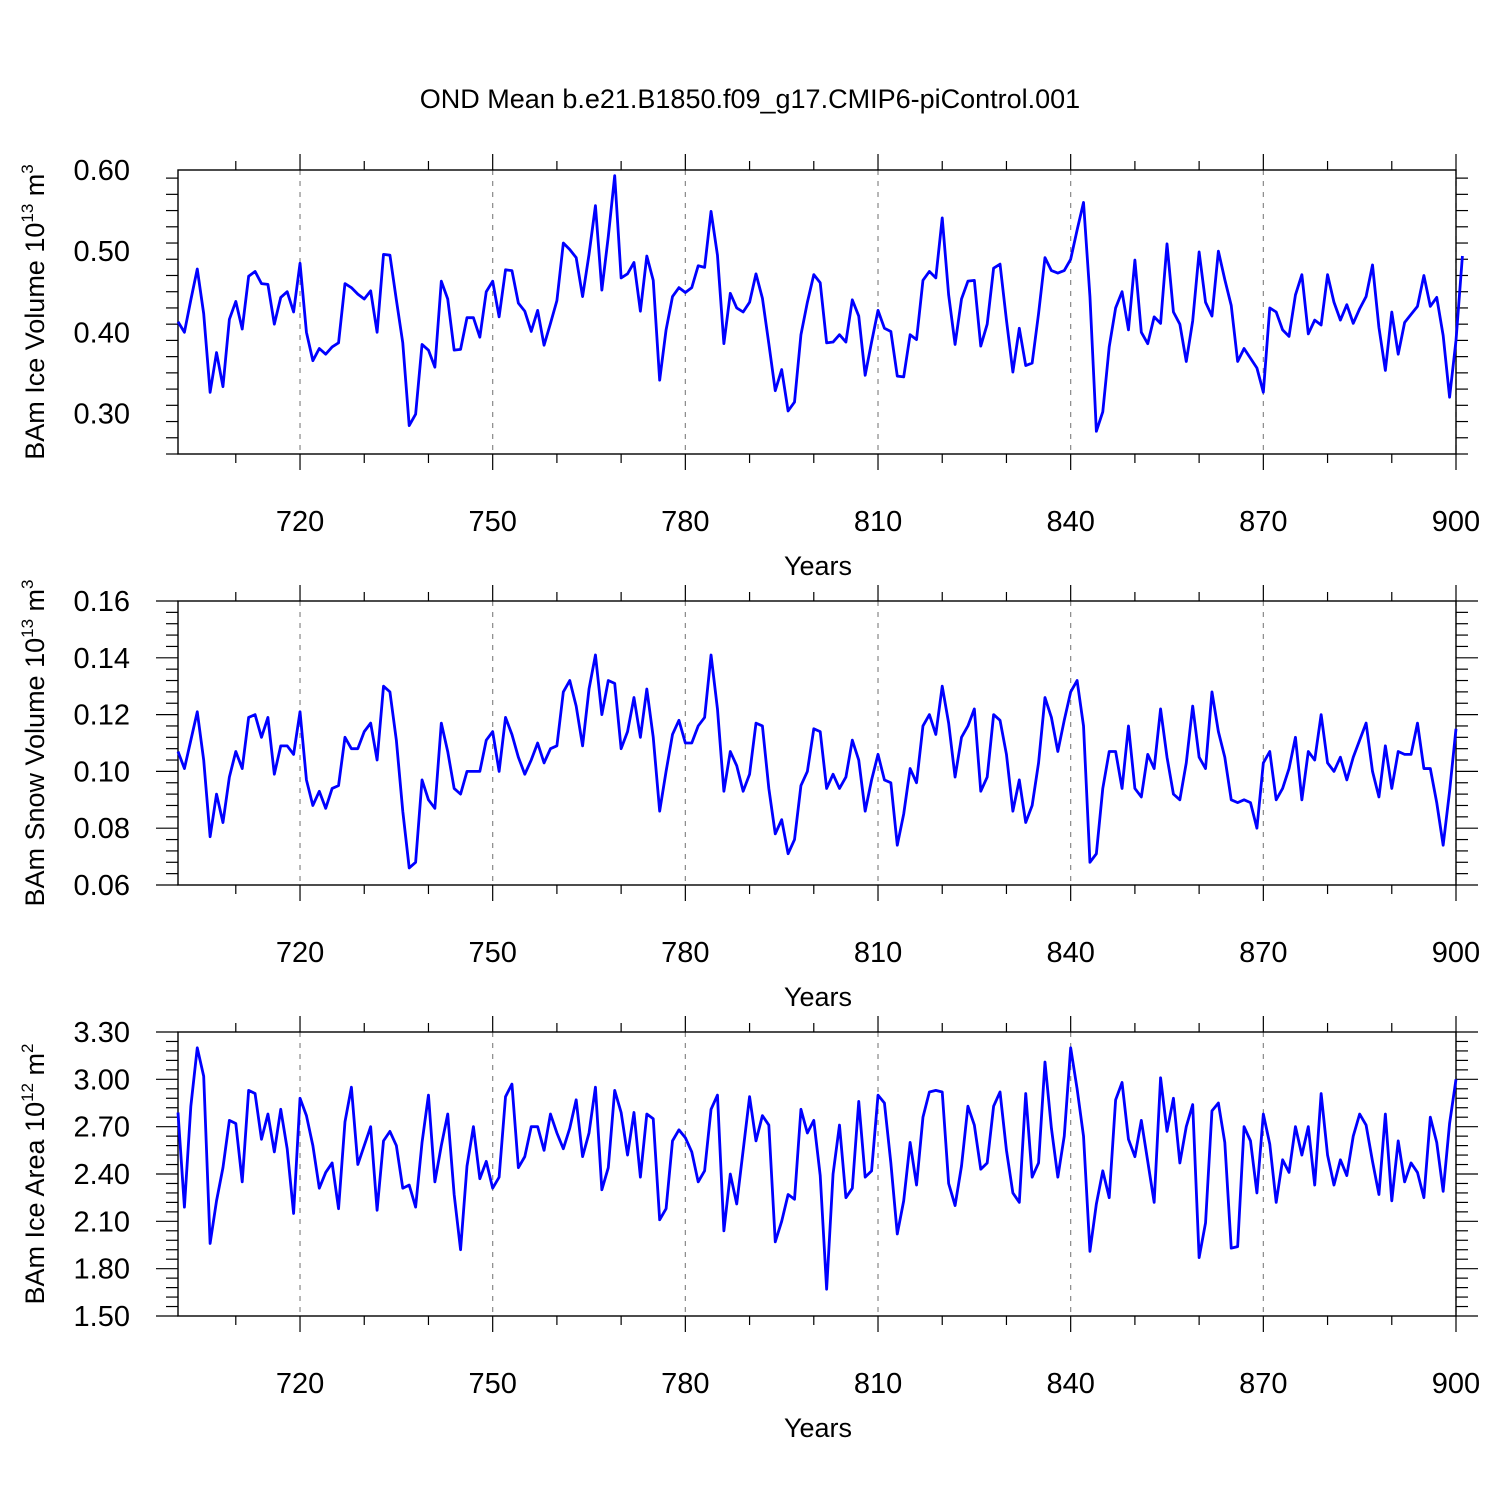 Image resolution: width=1500 pixels, height=1500 pixels. I want to click on y-axis-title: BAm Ice Volume 1013 m3, so click(34, 312).